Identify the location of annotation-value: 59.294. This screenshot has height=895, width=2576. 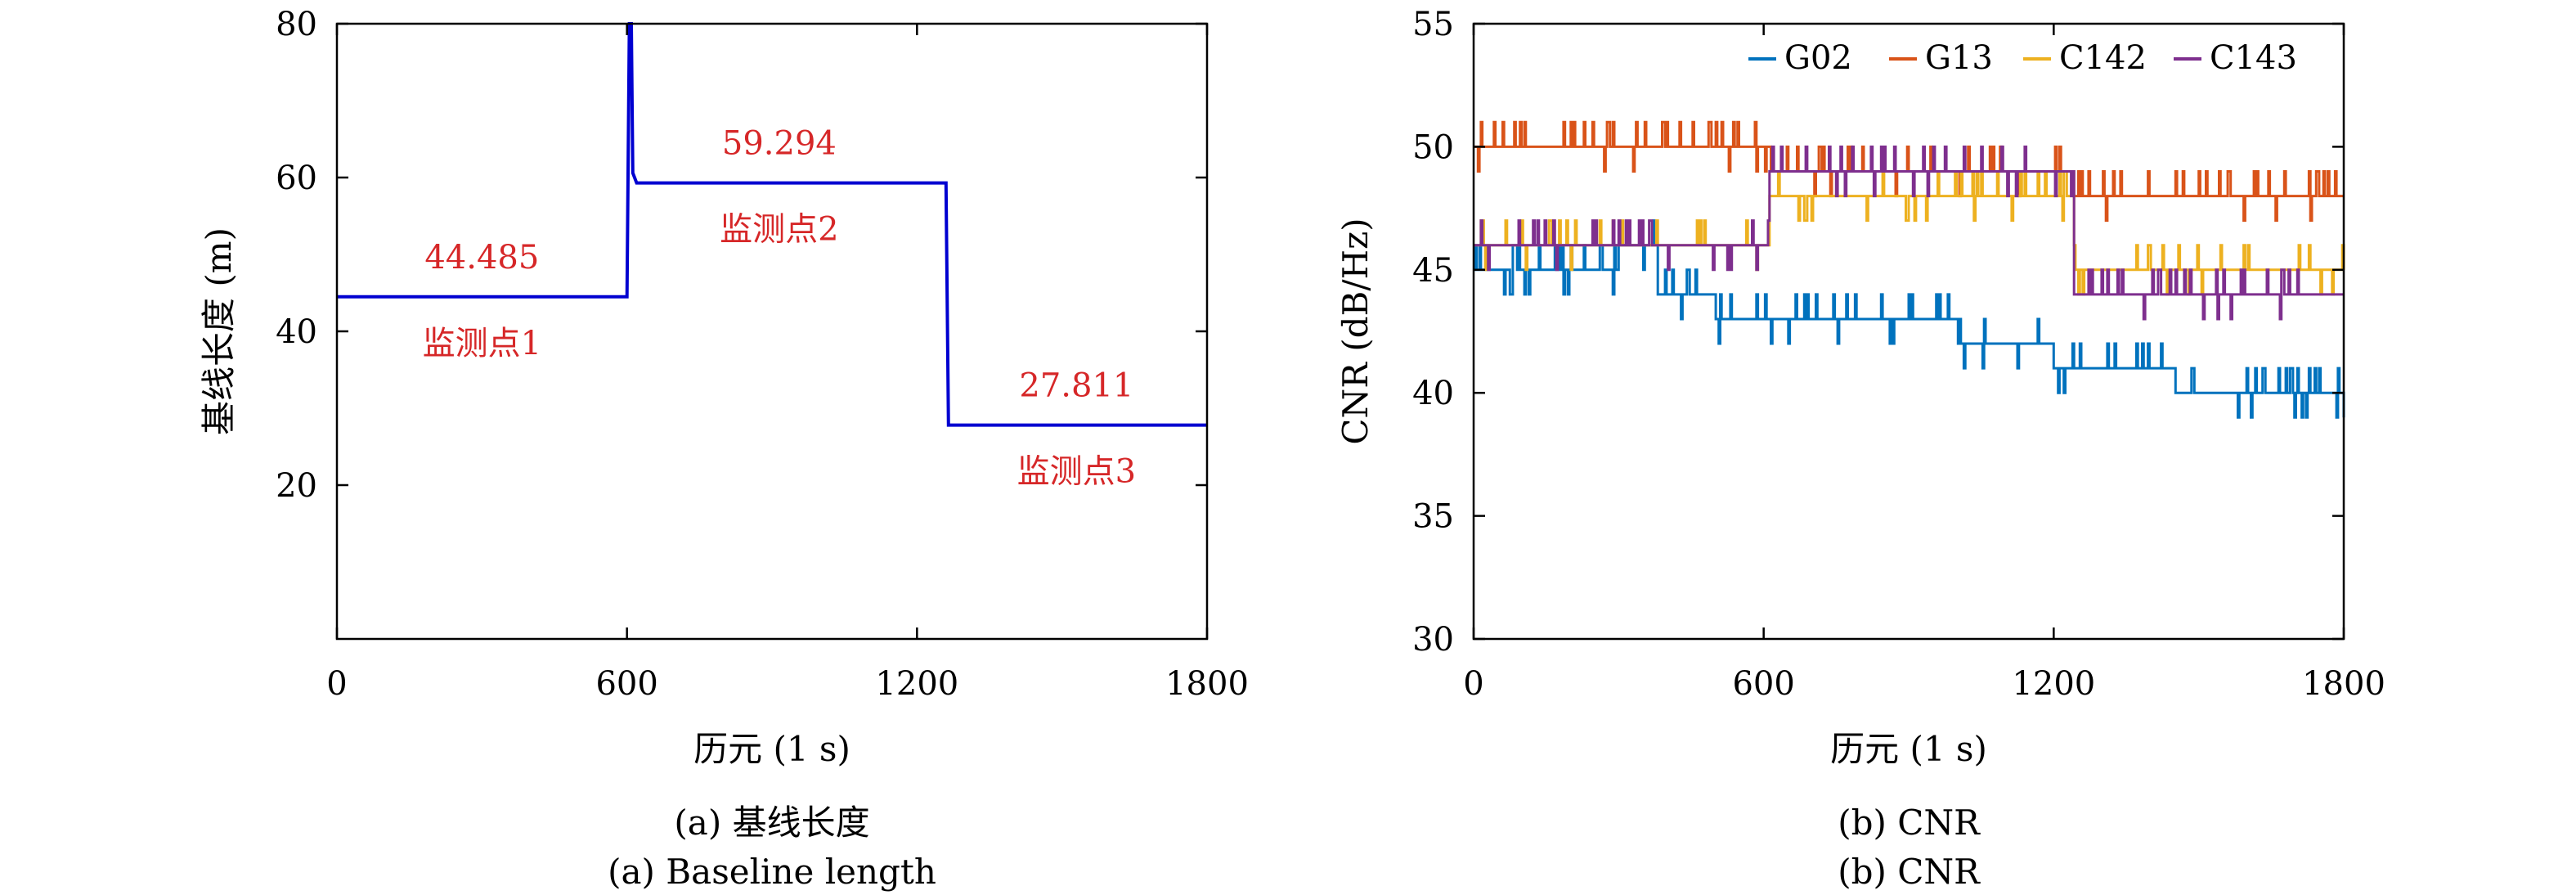
(779, 144).